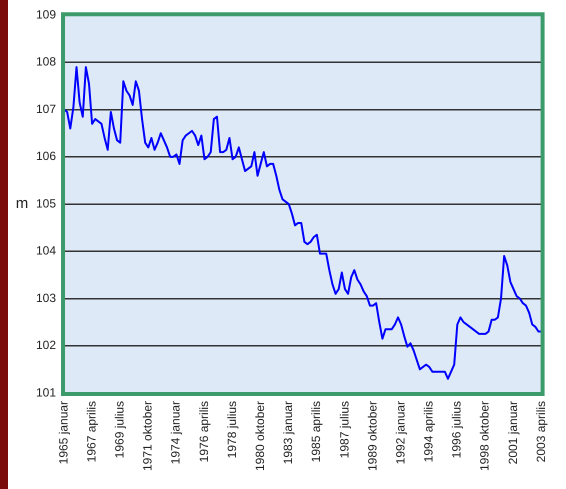 The width and height of the screenshot is (566, 489). I want to click on x-tick-label: 1965 januar, so click(63, 432).